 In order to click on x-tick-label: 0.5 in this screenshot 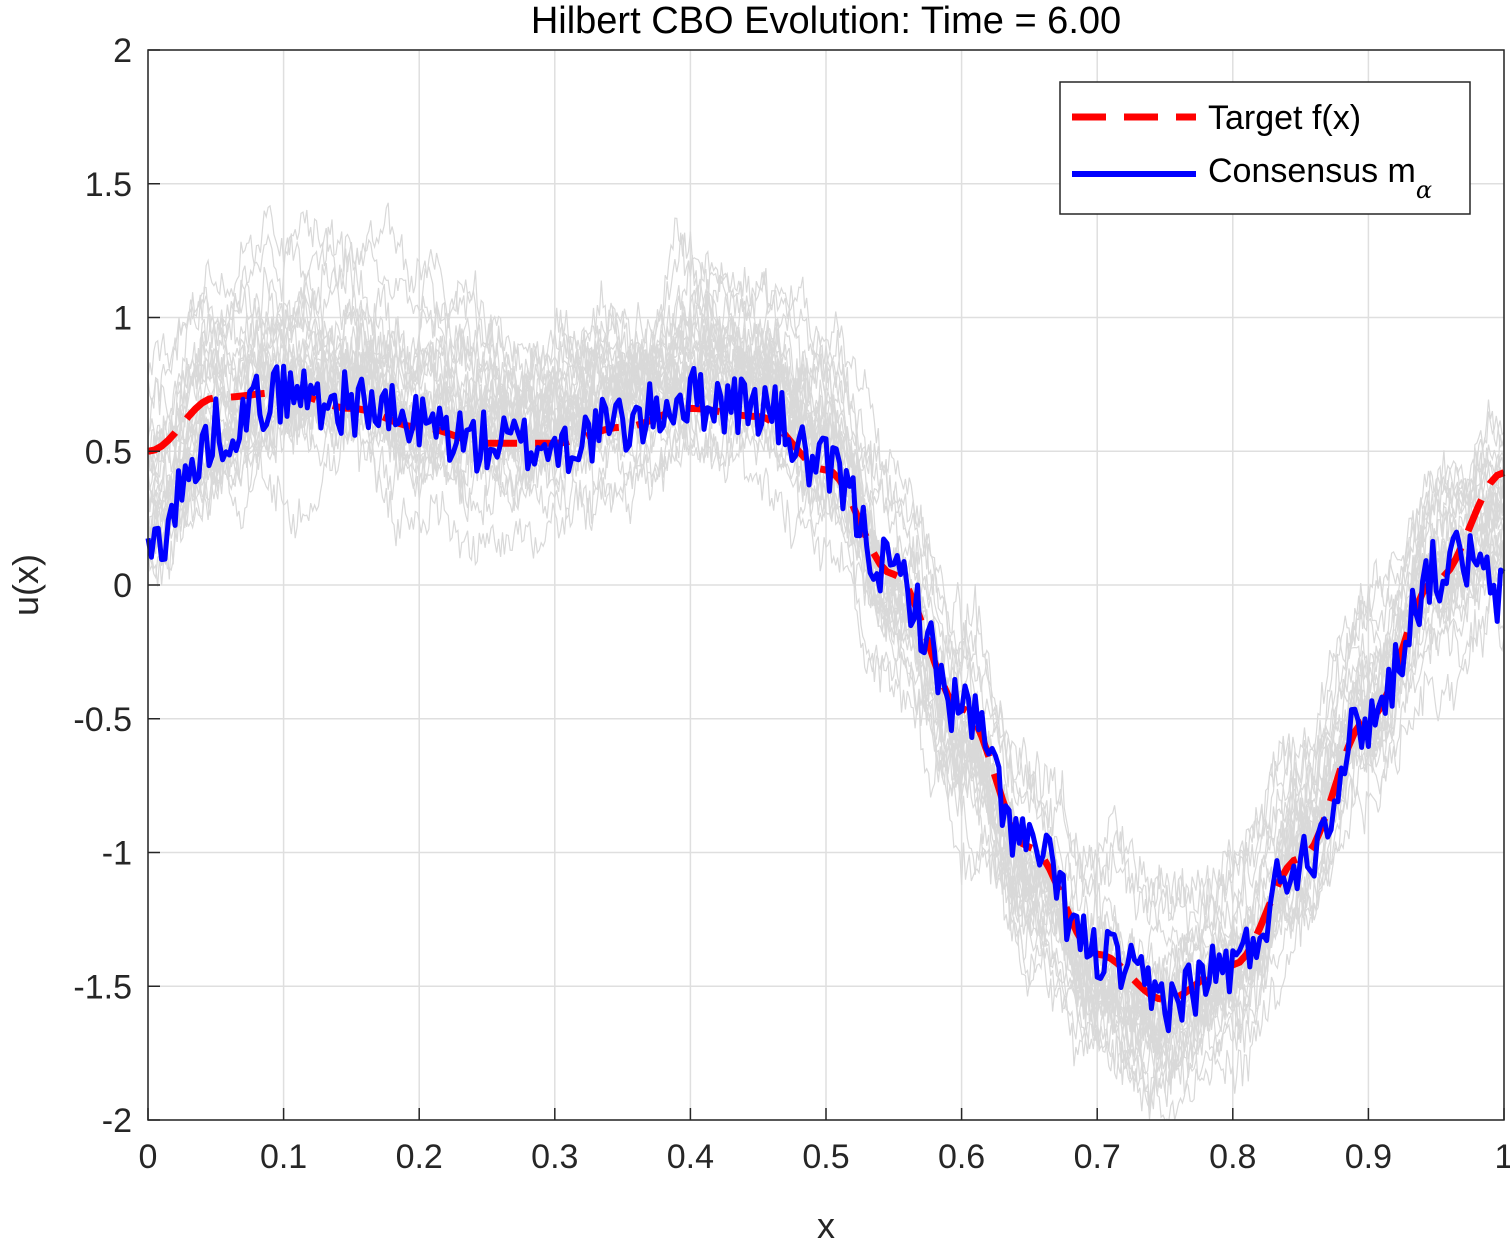, I will do `click(825, 1157)`.